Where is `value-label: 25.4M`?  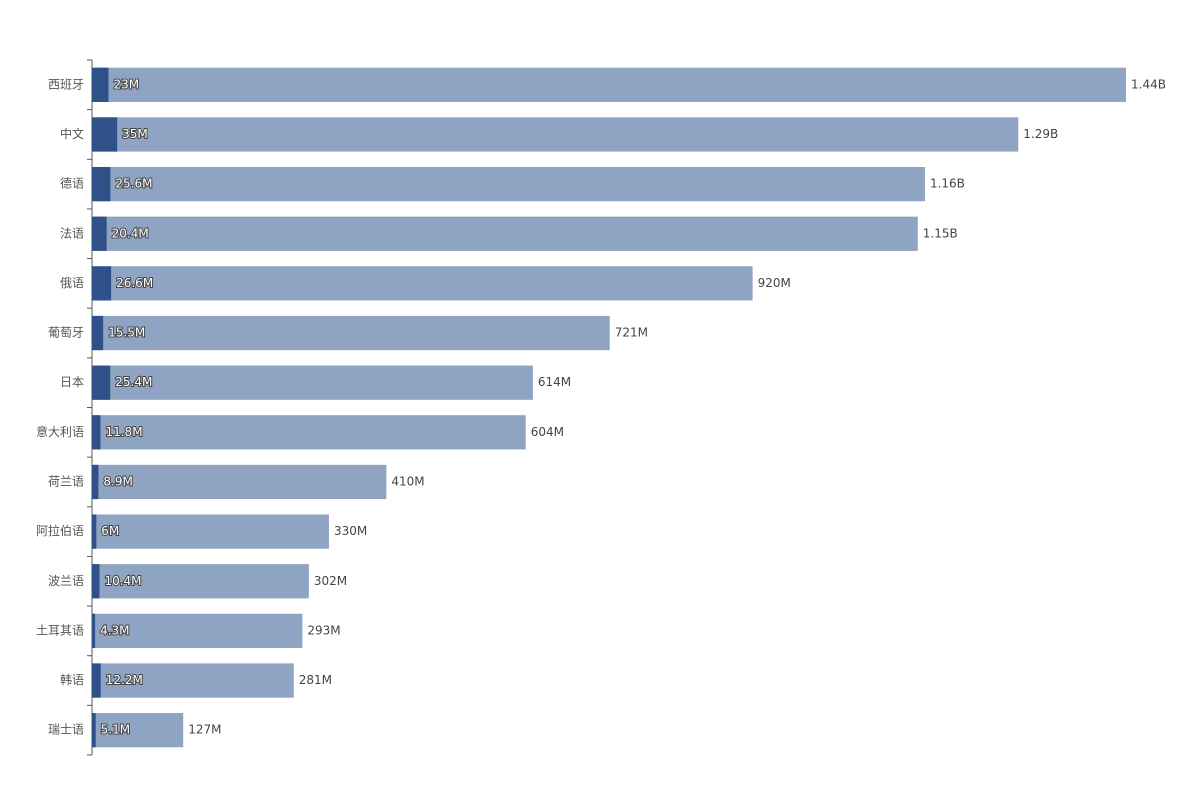
value-label: 25.4M is located at coordinates (133, 382).